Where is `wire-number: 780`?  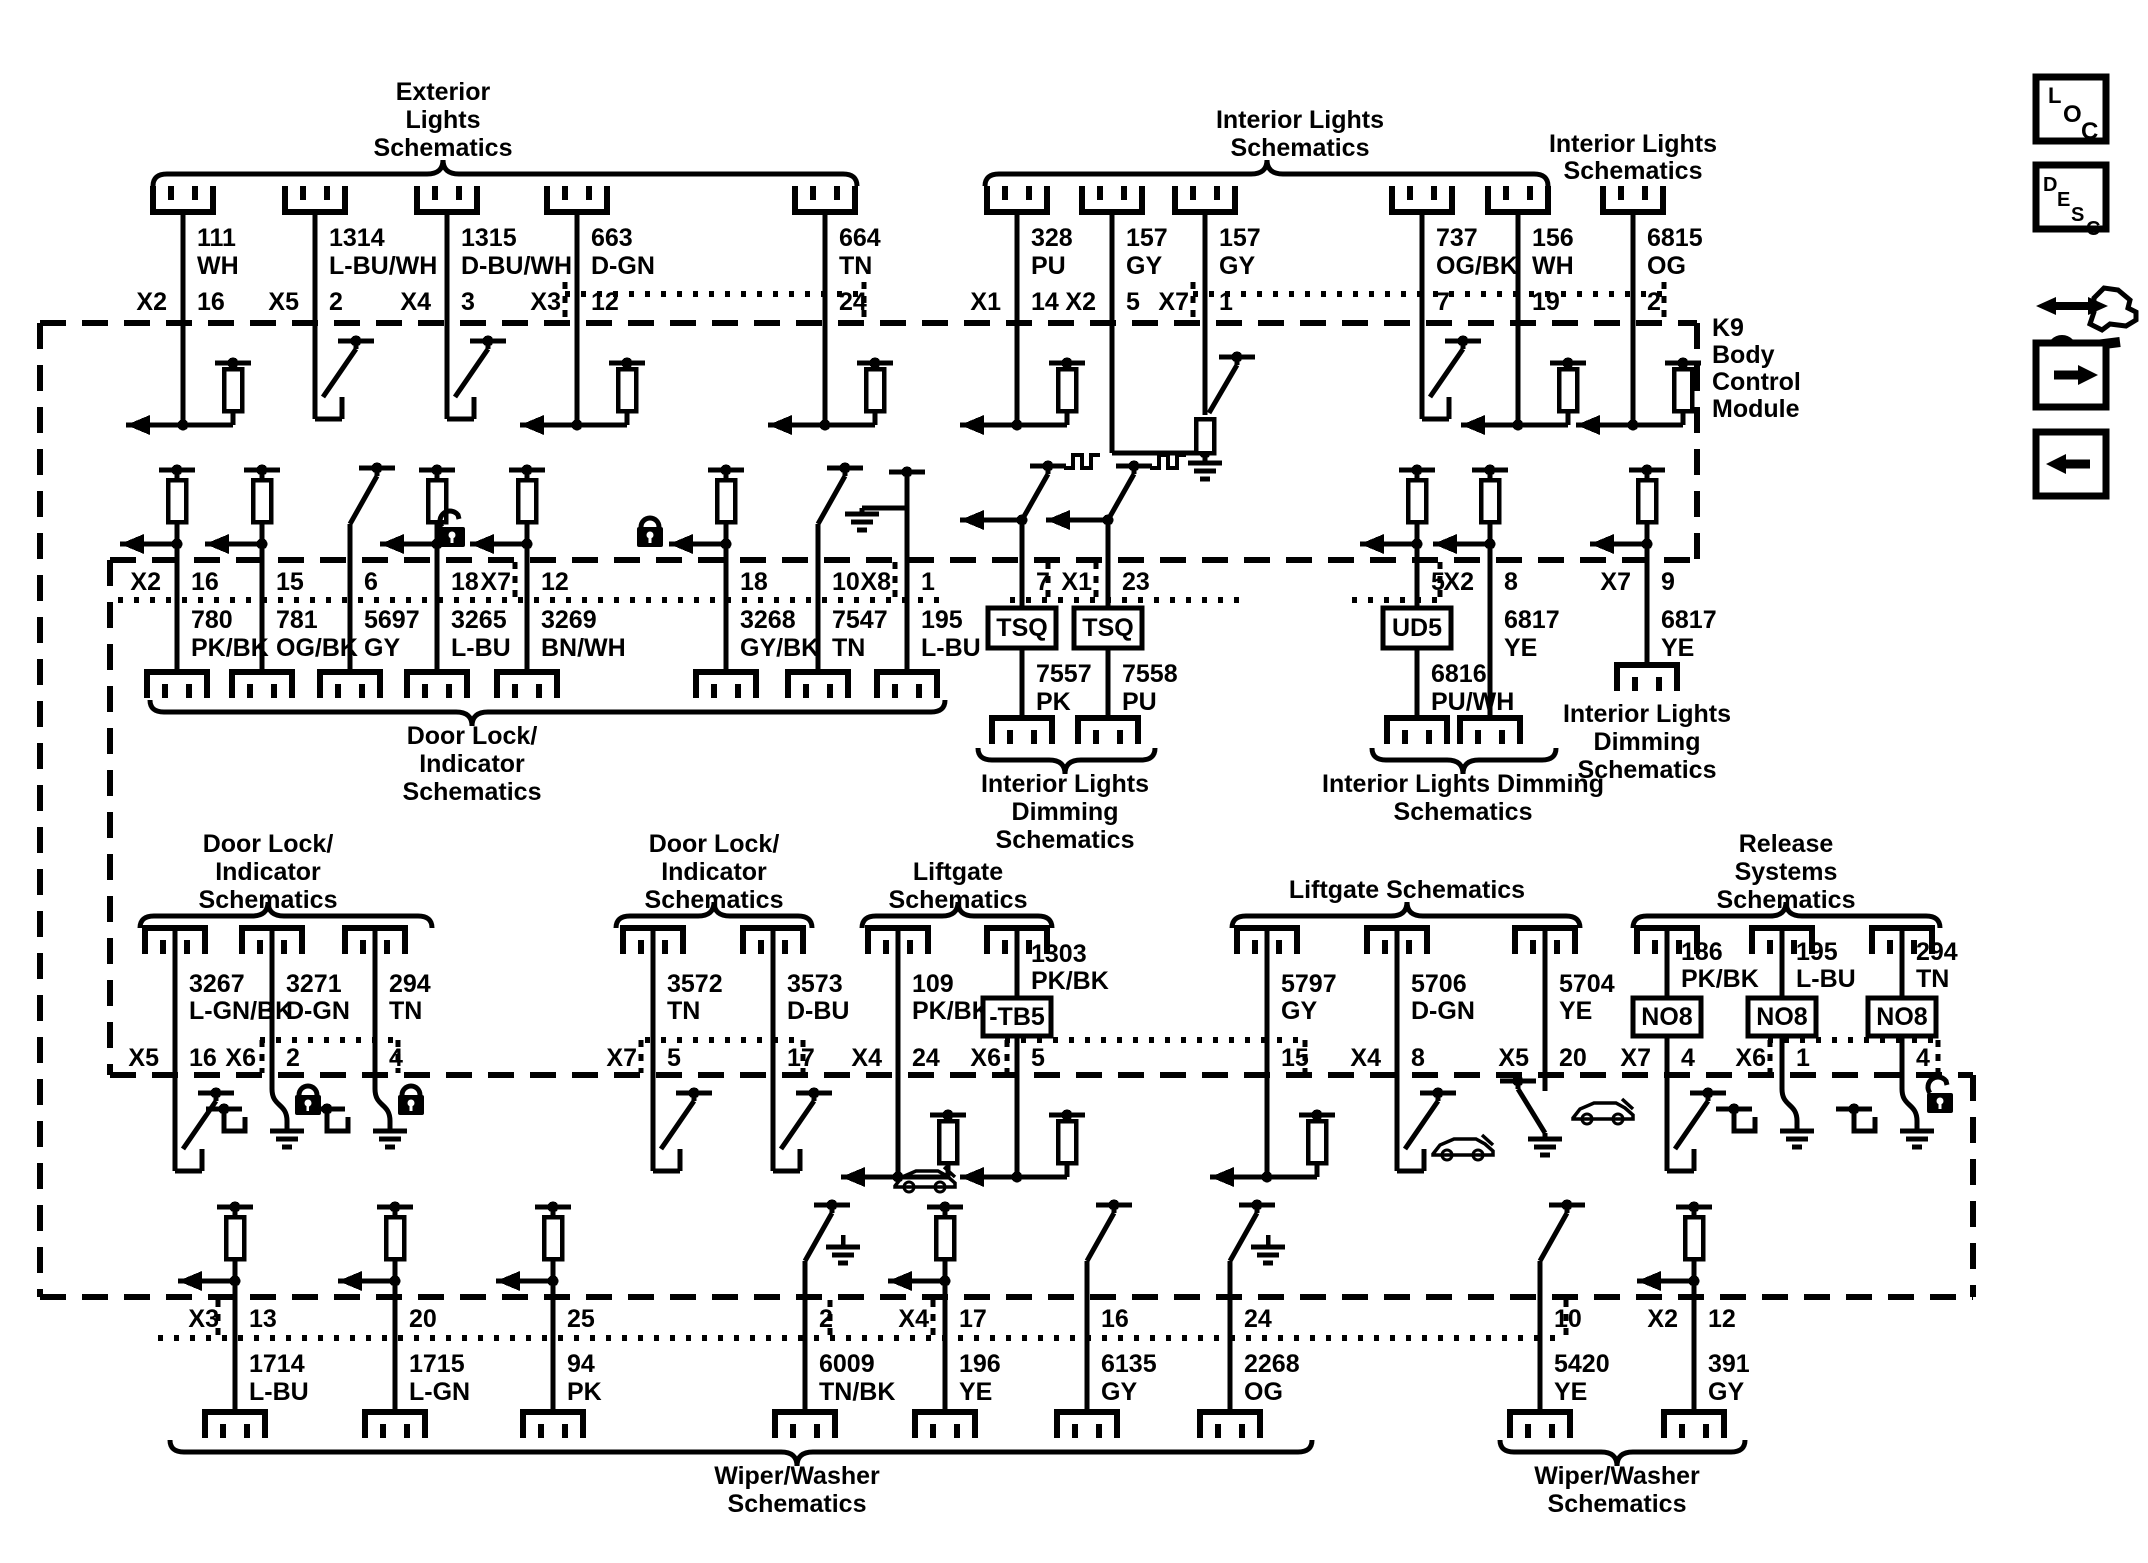
wire-number: 780 is located at coordinates (212, 620).